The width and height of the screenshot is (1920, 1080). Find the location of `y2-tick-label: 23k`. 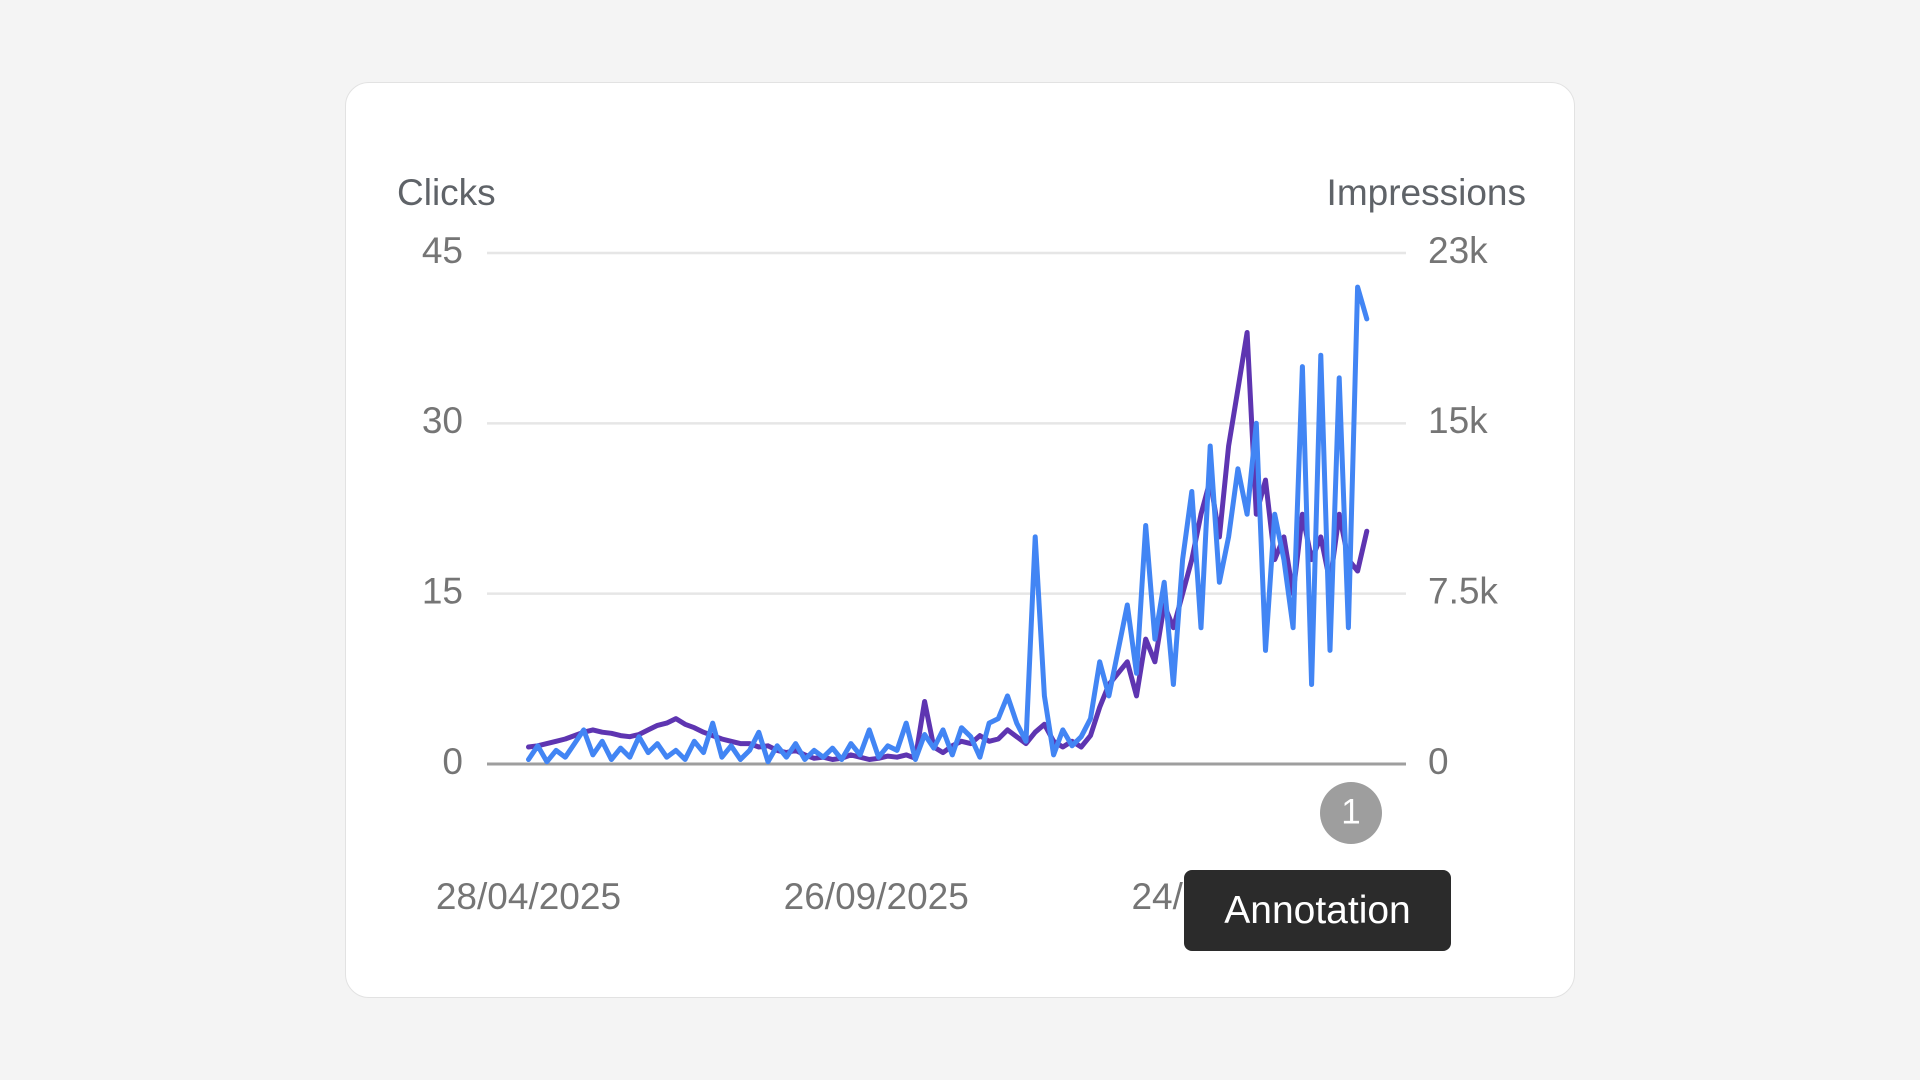

y2-tick-label: 23k is located at coordinates (1458, 250).